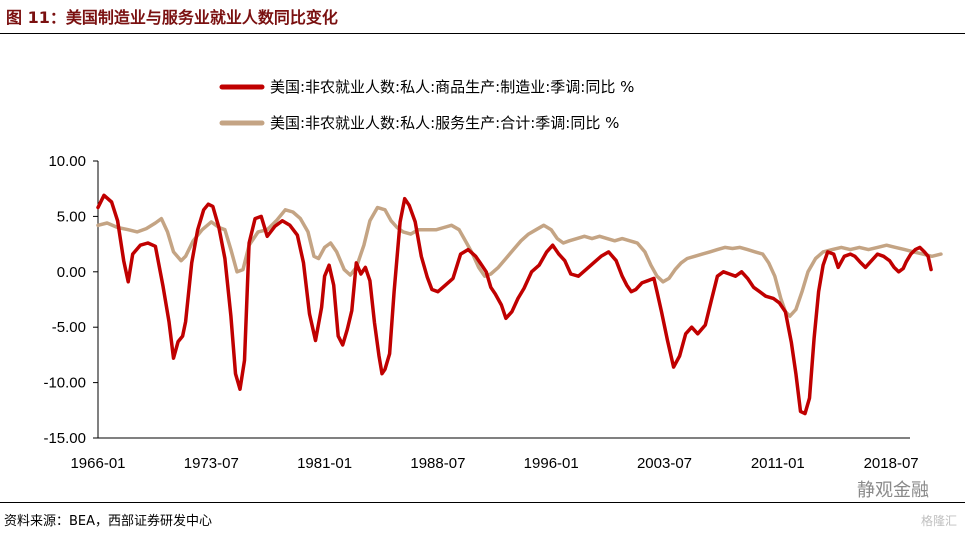 The height and width of the screenshot is (537, 965). I want to click on x-tick-label: 1973-07, so click(211, 463).